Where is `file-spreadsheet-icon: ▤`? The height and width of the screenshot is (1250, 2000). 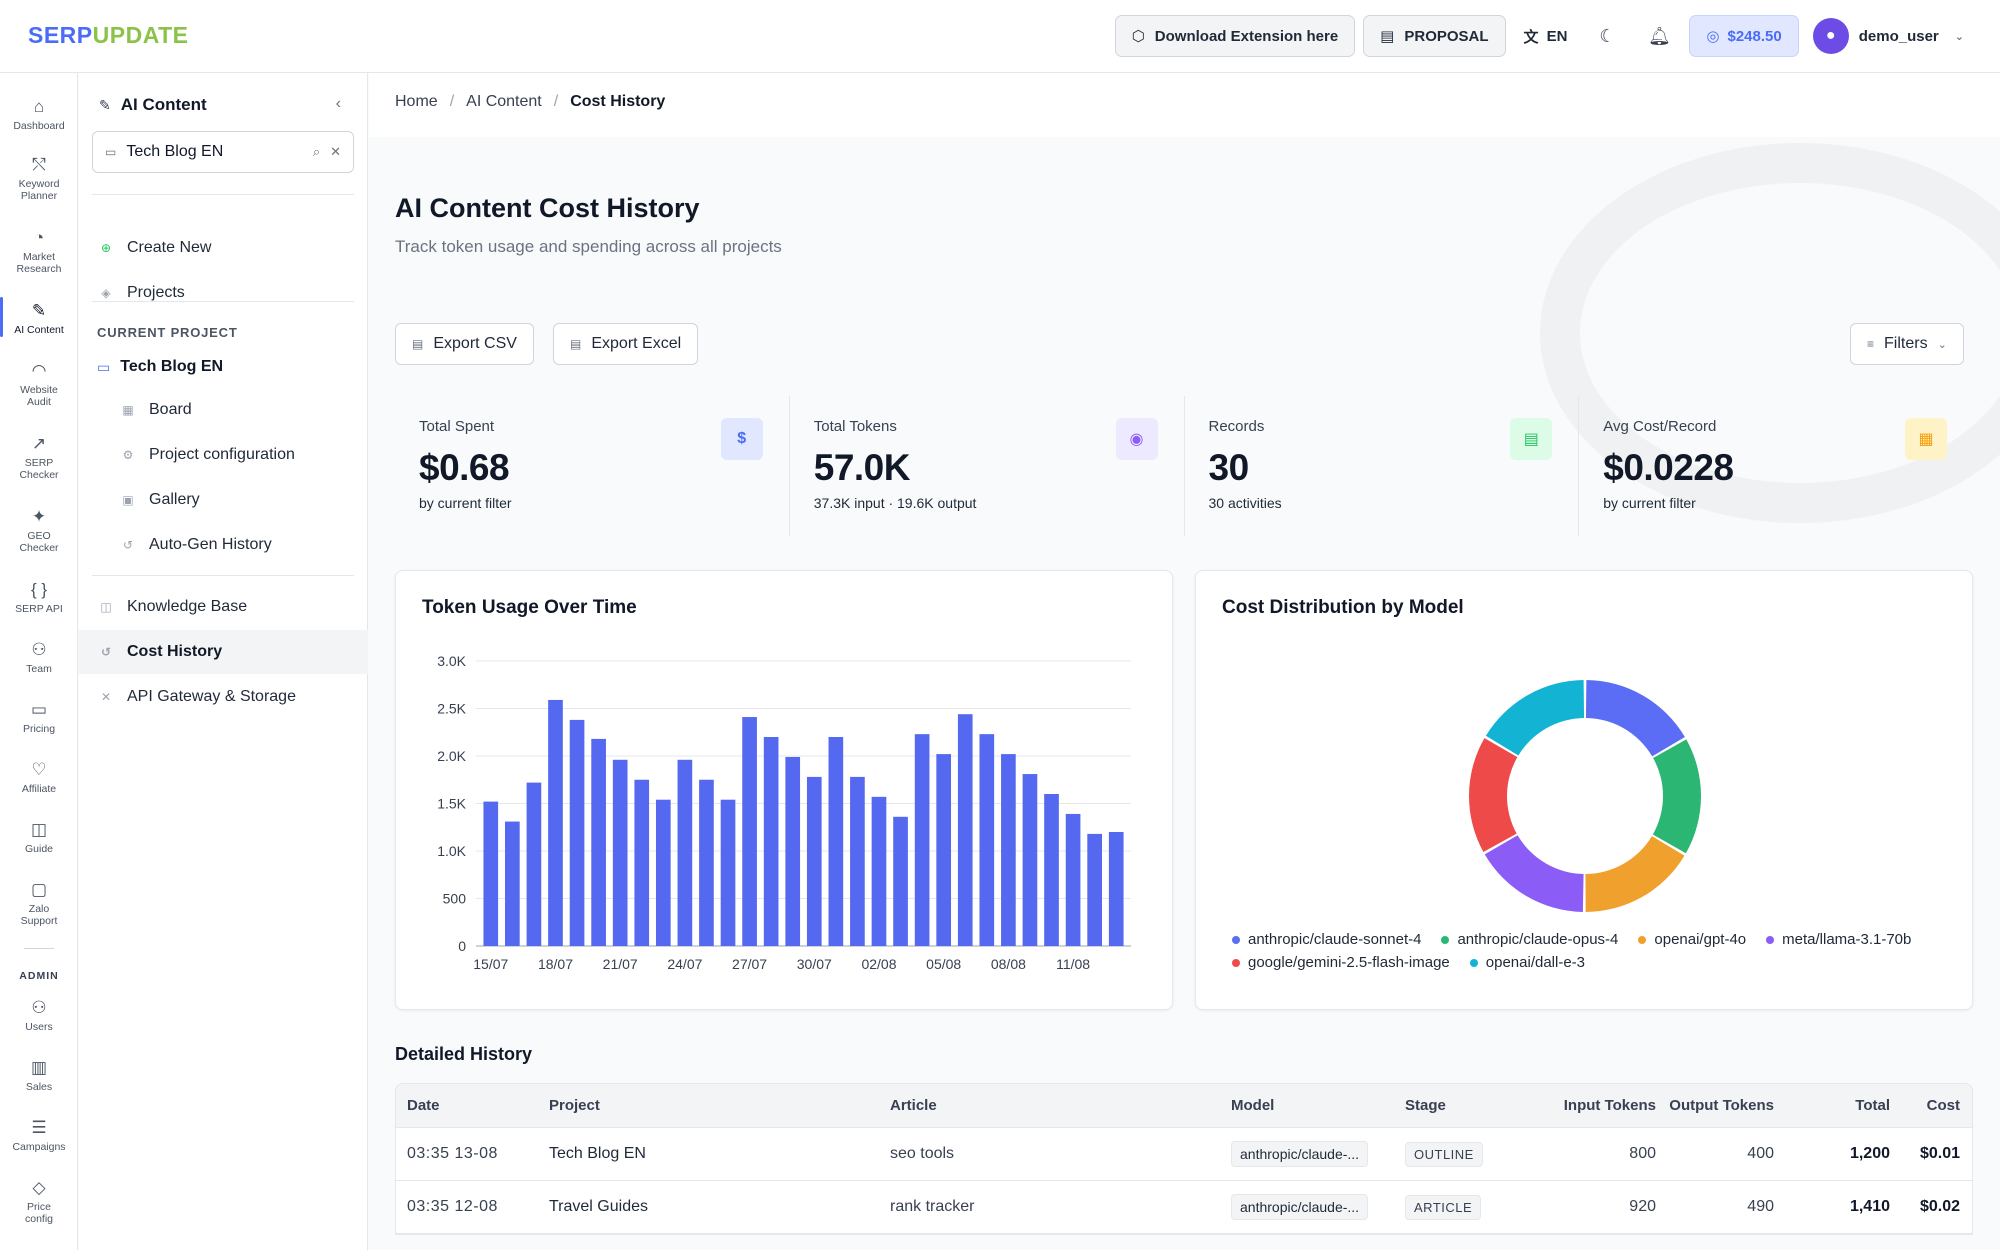
file-spreadsheet-icon: ▤ is located at coordinates (576, 344).